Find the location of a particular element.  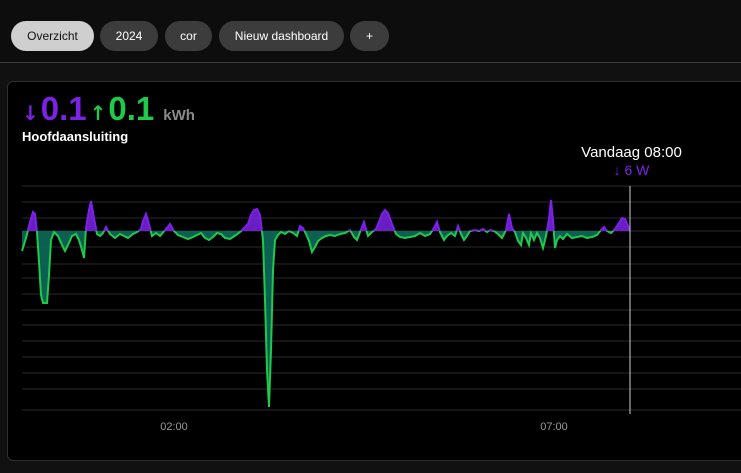

energy-reading: ↓ 0.1 ↑ 0.1 kWh is located at coordinates (108, 110).